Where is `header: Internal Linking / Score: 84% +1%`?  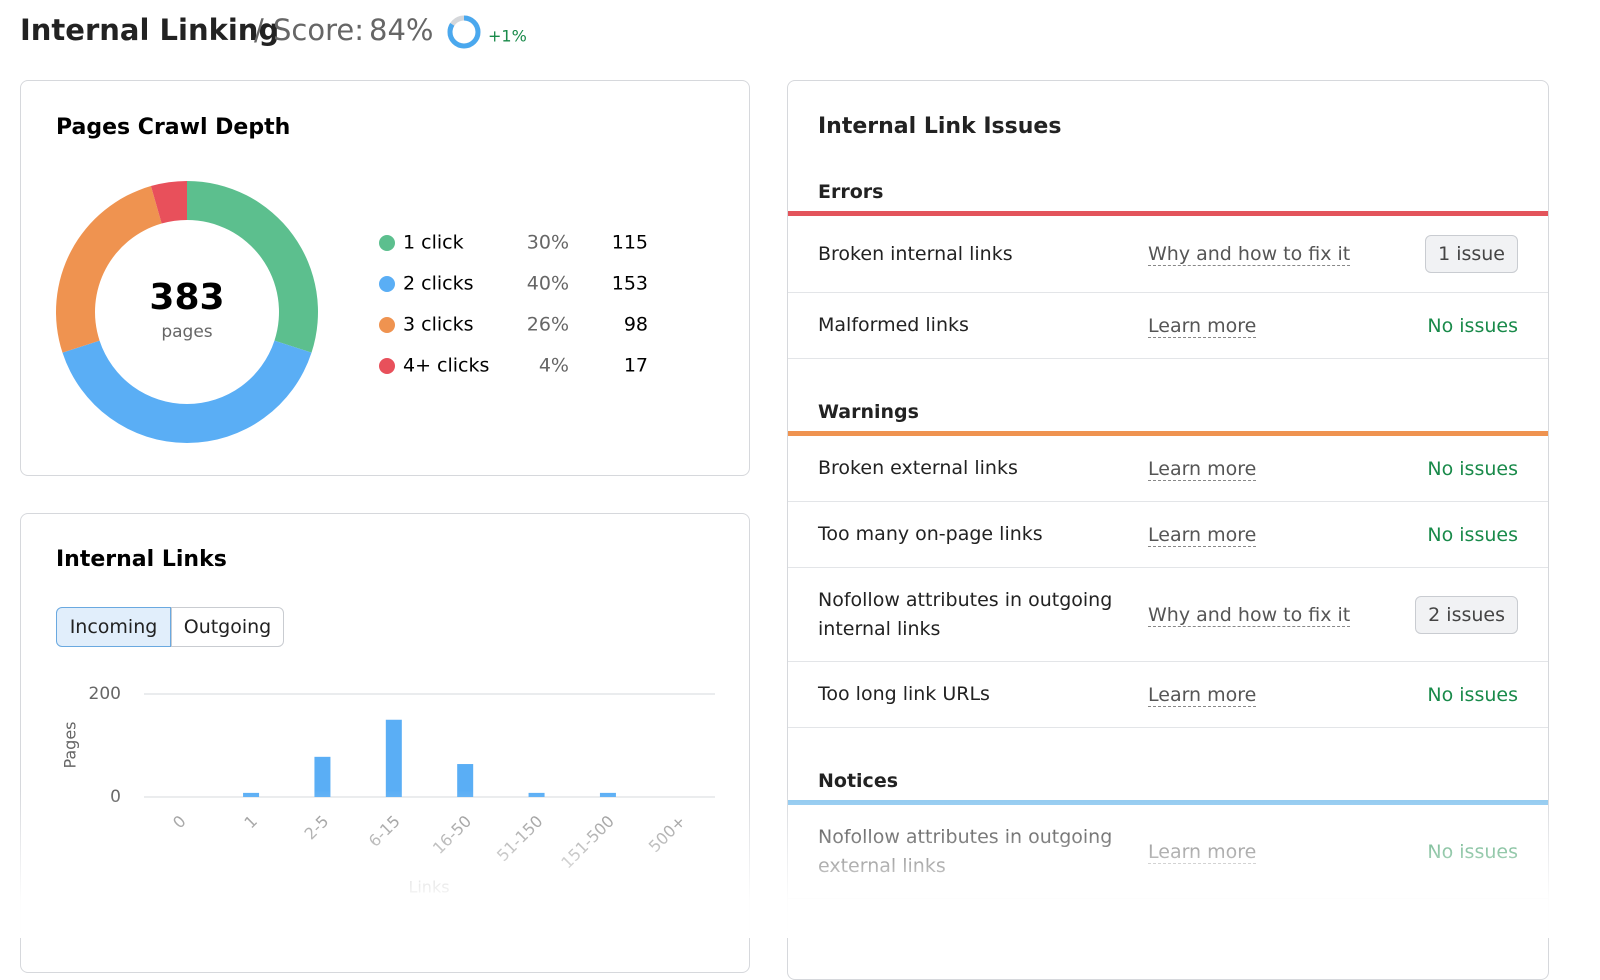
header: Internal Linking / Score: 84% +1% is located at coordinates (273, 31).